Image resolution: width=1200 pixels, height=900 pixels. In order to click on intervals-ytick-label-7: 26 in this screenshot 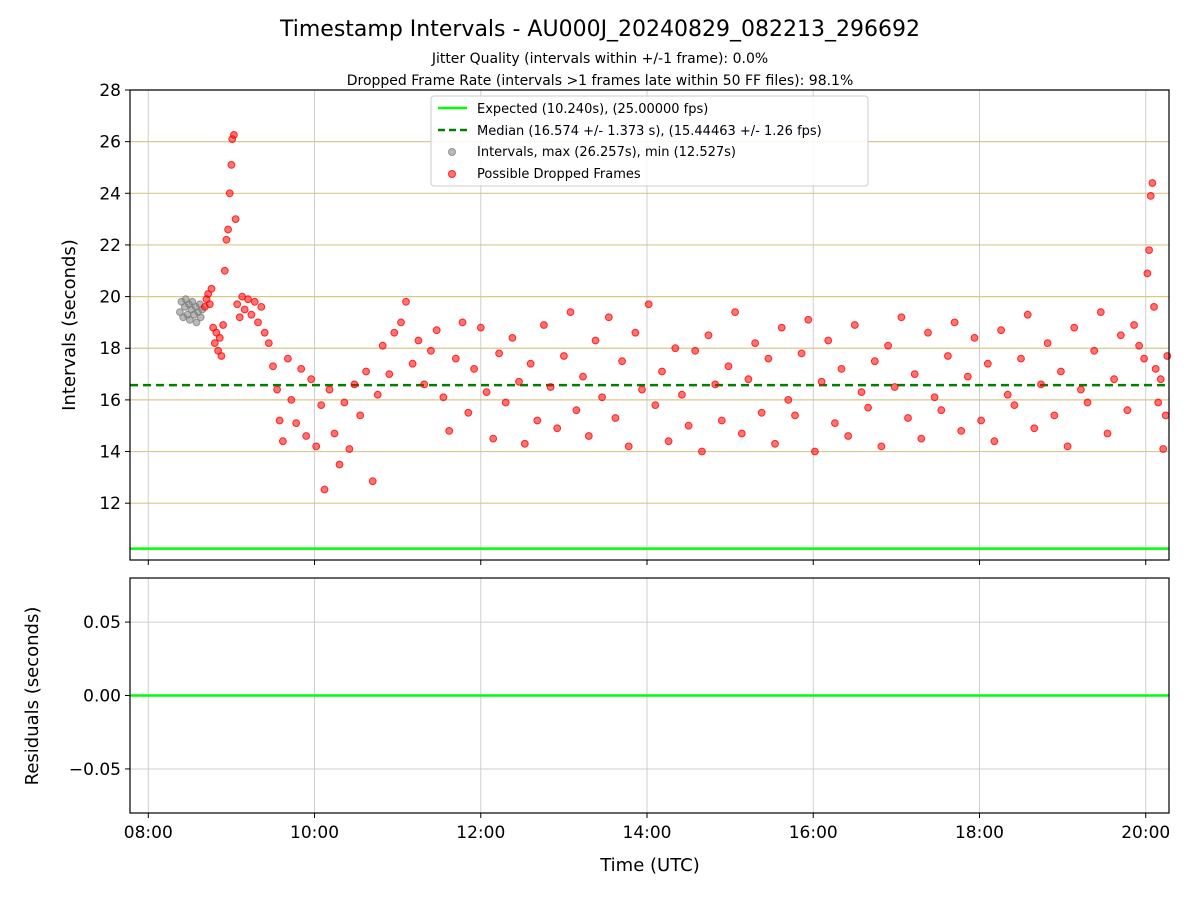, I will do `click(110, 143)`.